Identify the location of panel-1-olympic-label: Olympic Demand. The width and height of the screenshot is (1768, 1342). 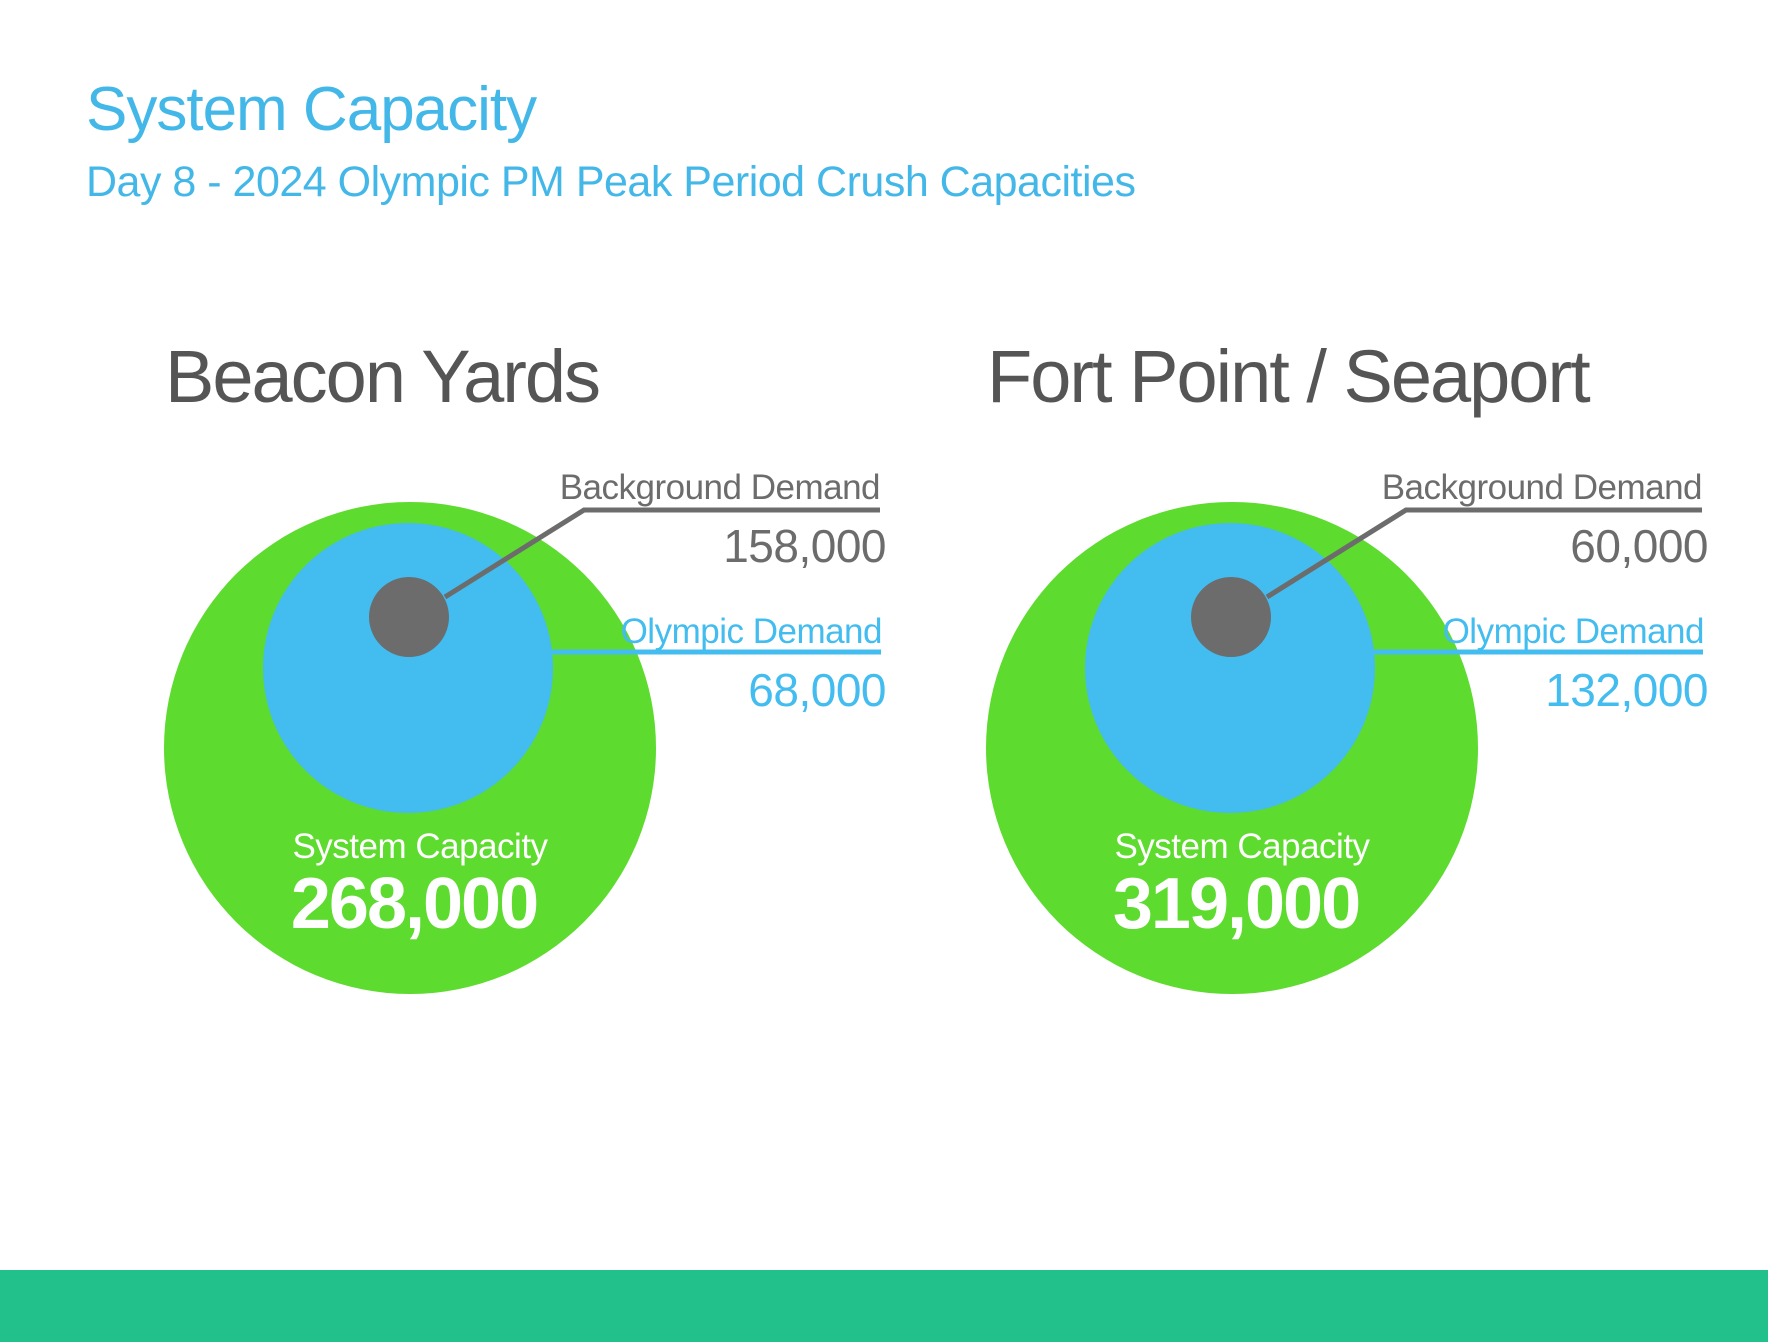
(751, 631).